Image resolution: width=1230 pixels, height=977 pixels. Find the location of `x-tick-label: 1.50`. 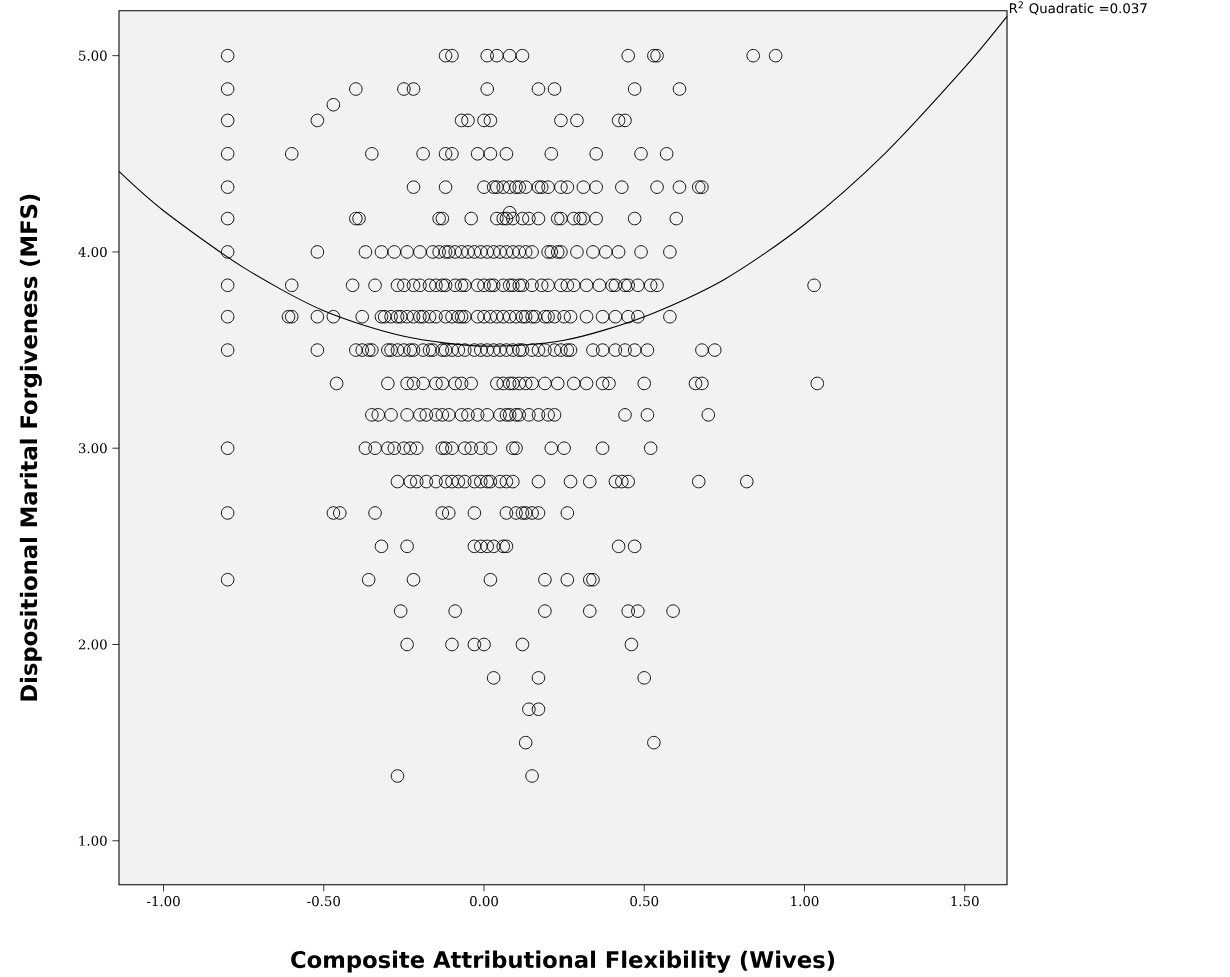

x-tick-label: 1.50 is located at coordinates (965, 901).